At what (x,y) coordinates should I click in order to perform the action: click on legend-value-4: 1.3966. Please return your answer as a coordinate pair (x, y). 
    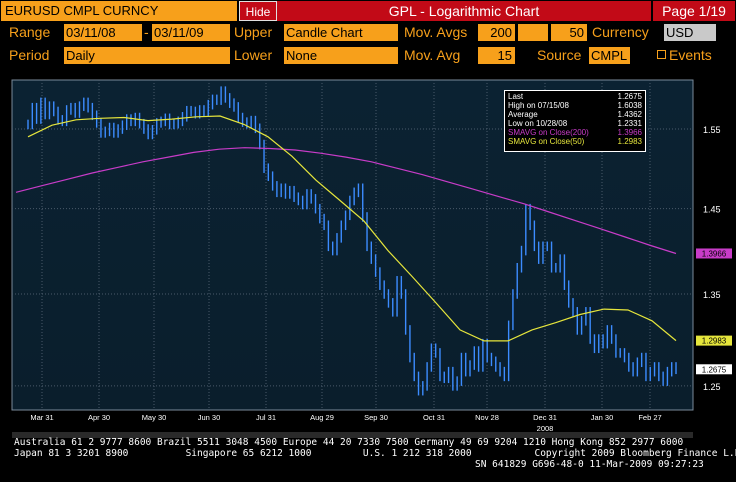
    Looking at the image, I should click on (629, 132).